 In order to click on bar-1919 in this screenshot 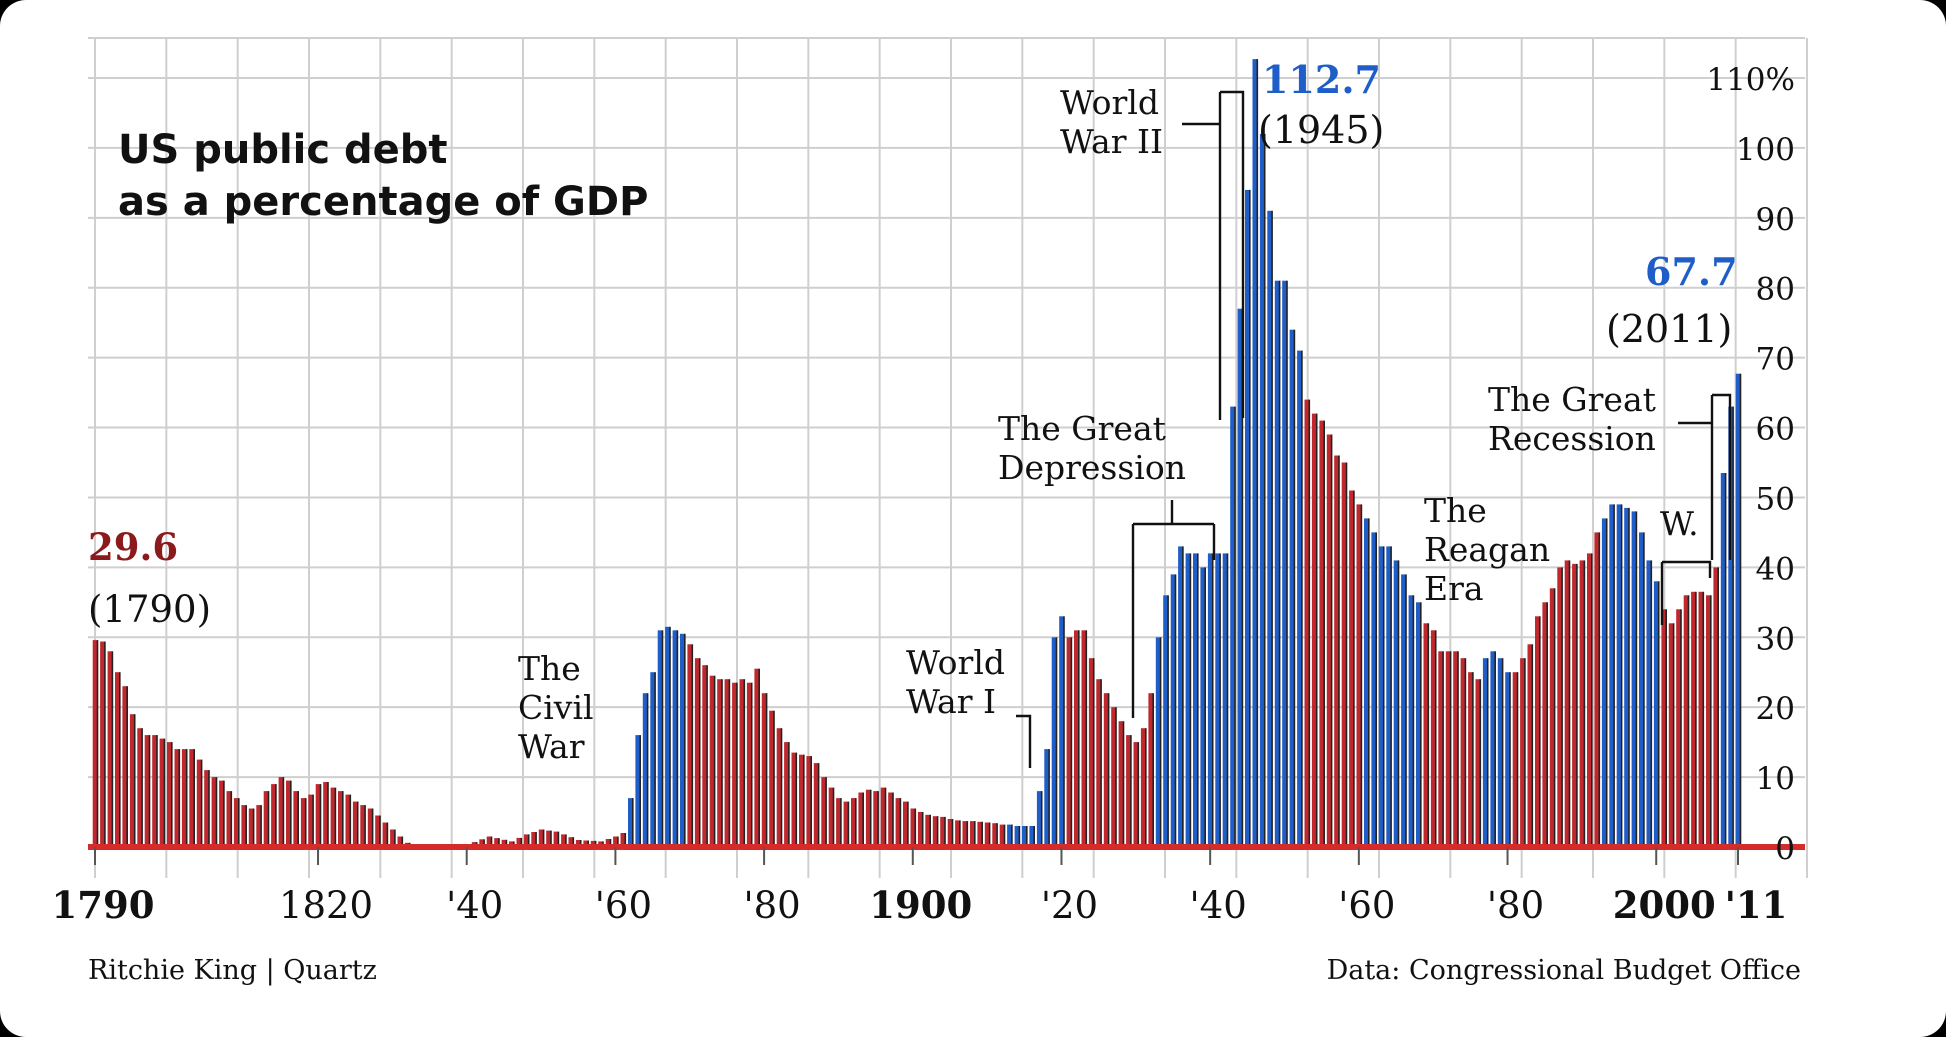, I will do `click(1054, 742)`.